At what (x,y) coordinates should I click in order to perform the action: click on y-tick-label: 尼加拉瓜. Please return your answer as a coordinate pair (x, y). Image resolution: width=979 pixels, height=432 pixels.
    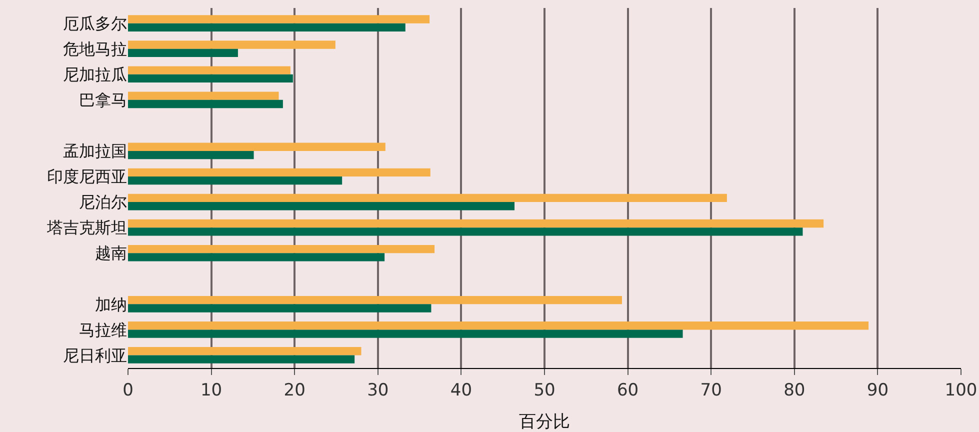
    Looking at the image, I should click on (95, 74).